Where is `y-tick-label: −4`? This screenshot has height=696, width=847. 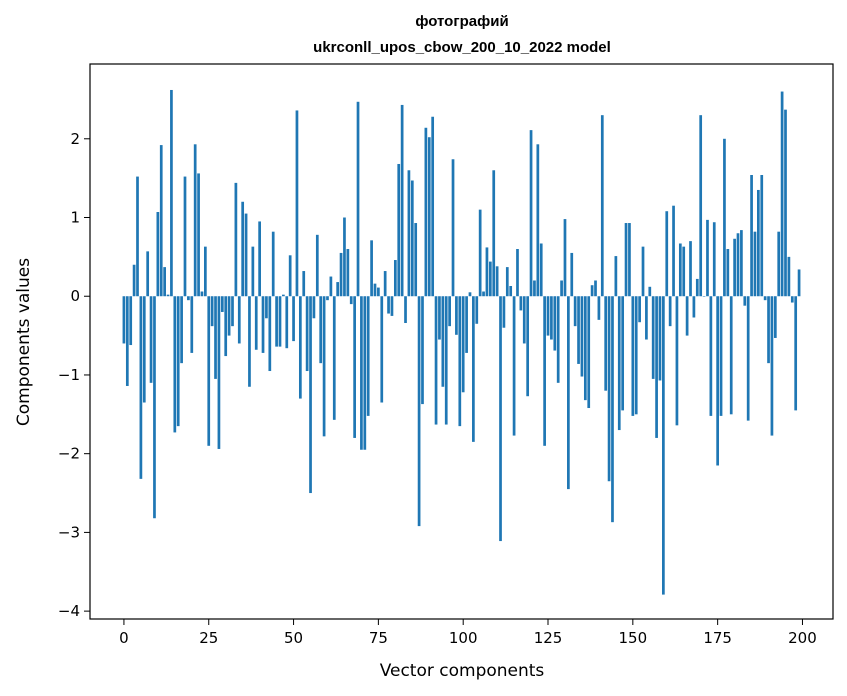 y-tick-label: −4 is located at coordinates (69, 611).